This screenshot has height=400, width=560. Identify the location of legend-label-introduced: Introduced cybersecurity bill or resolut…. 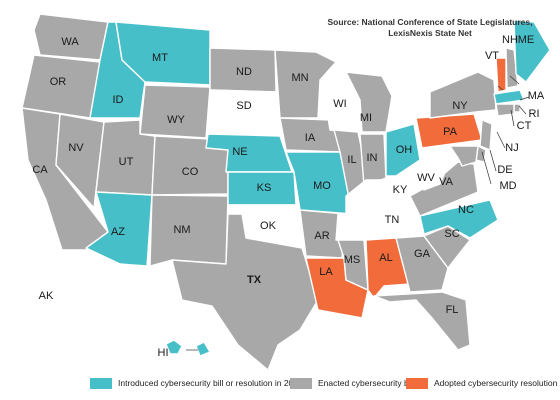
(210, 383).